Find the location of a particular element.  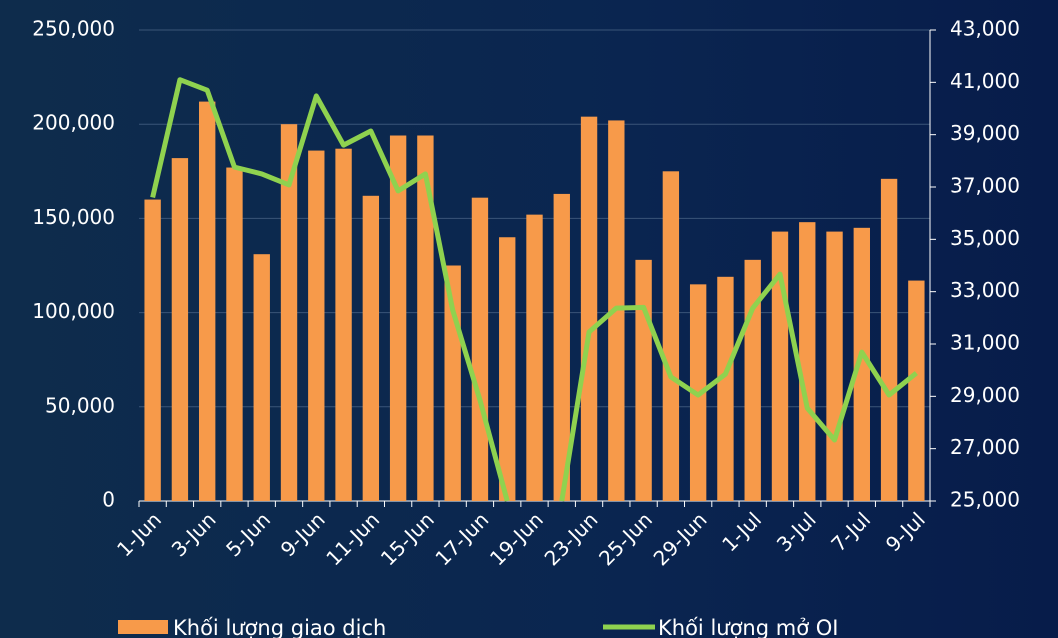

y-tick-label: 250,000 is located at coordinates (73, 29).